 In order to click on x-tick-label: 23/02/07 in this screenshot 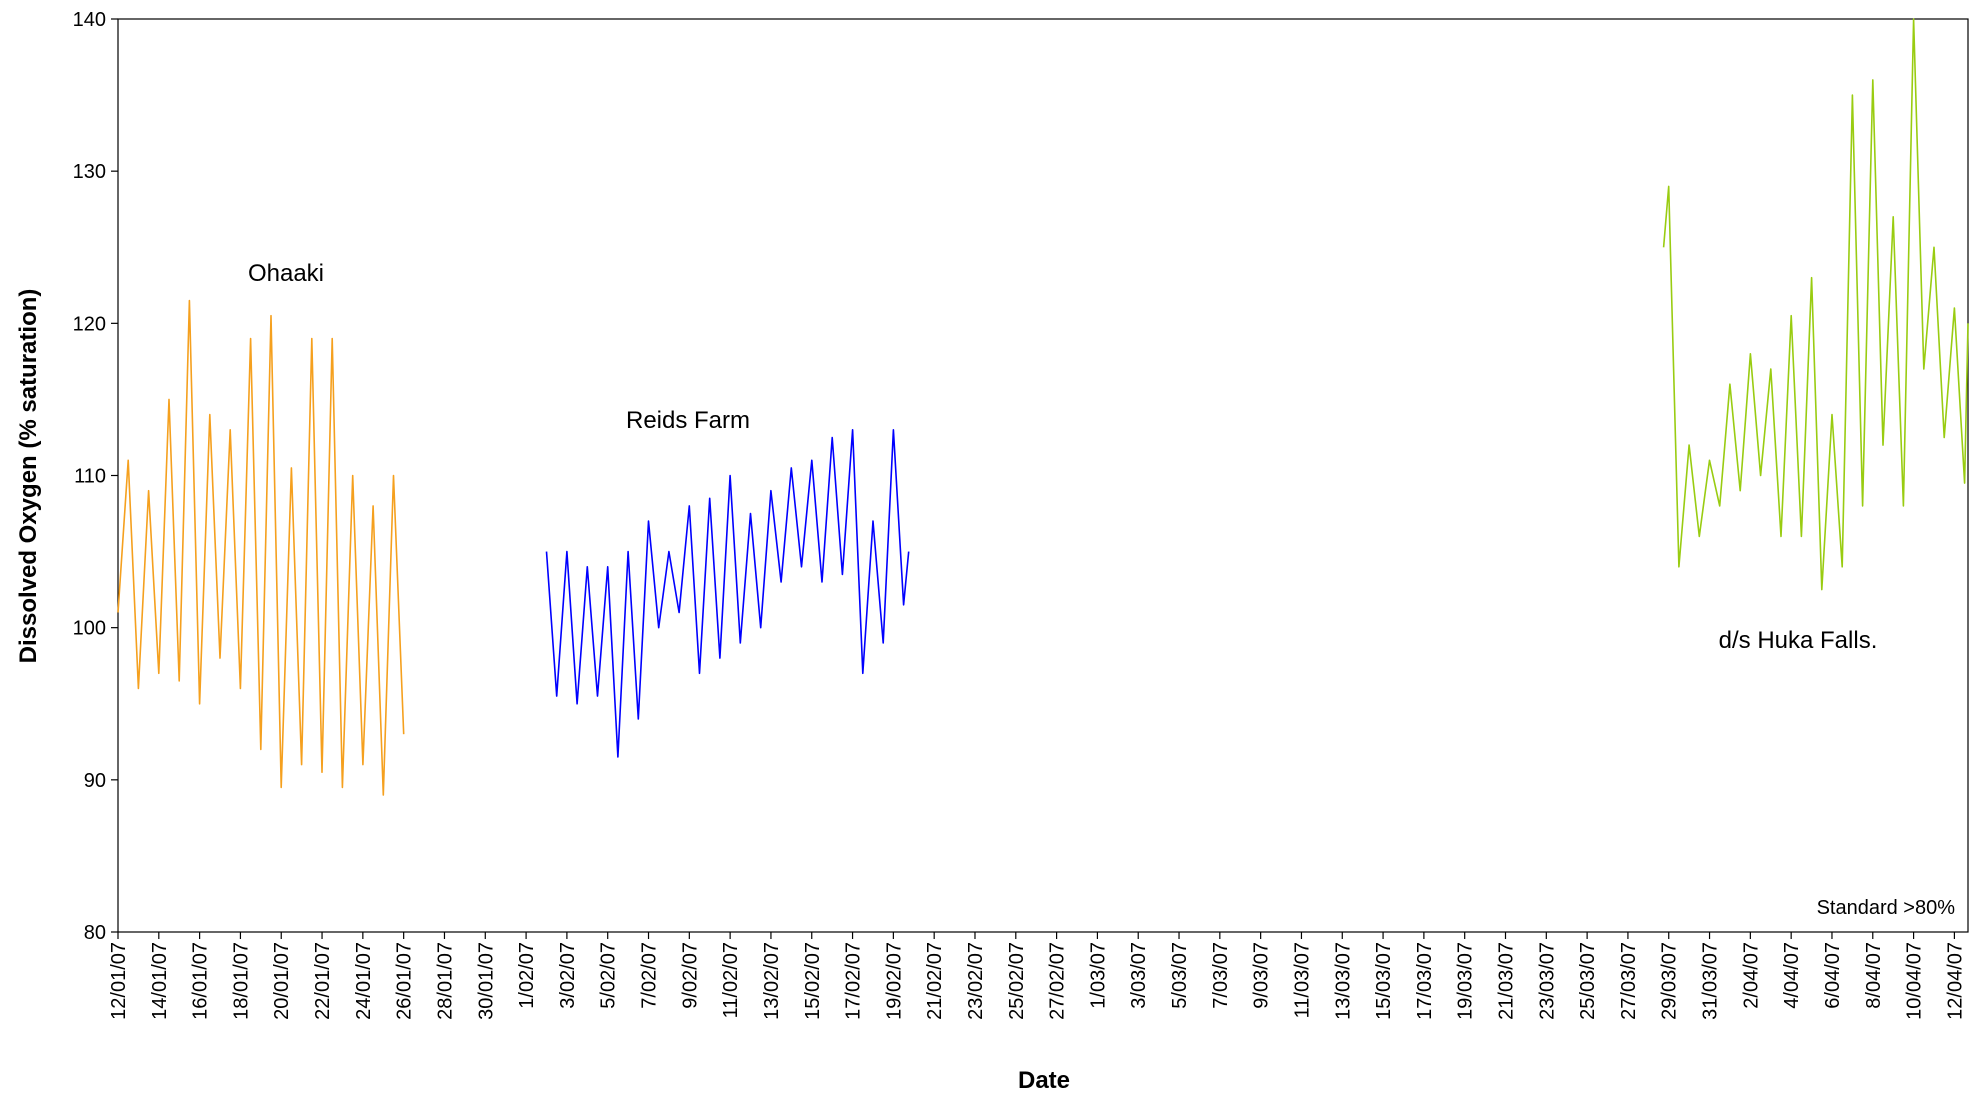, I will do `click(976, 981)`.